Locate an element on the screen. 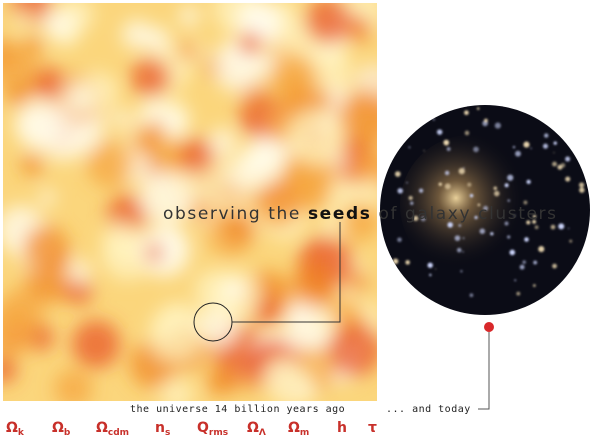 This screenshot has width=597, height=438. galaxy-cluster is located at coordinates (488, 202).